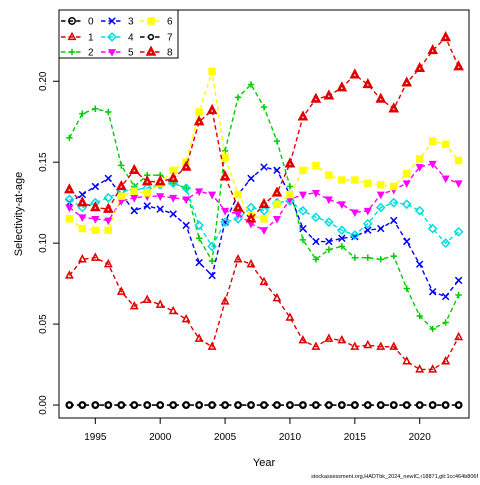 Image resolution: width=480 pixels, height=485 pixels. I want to click on legend-label: 3, so click(131, 22).